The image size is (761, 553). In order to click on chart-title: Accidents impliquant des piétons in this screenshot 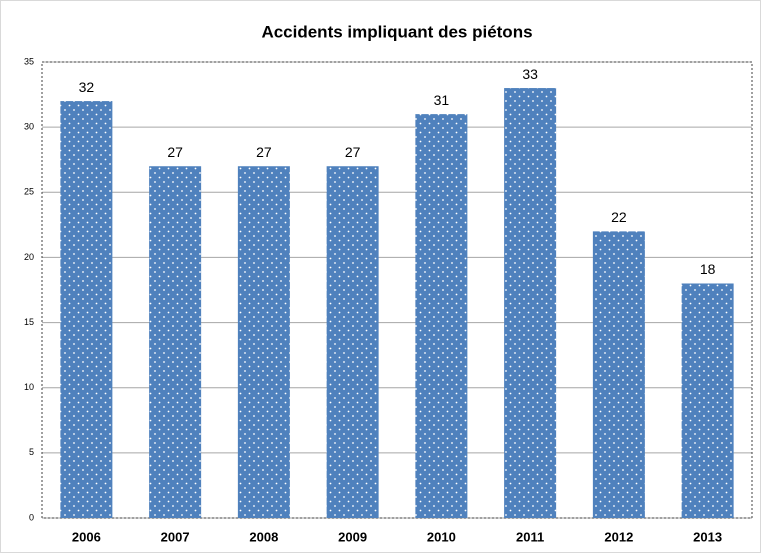, I will do `click(396, 31)`.